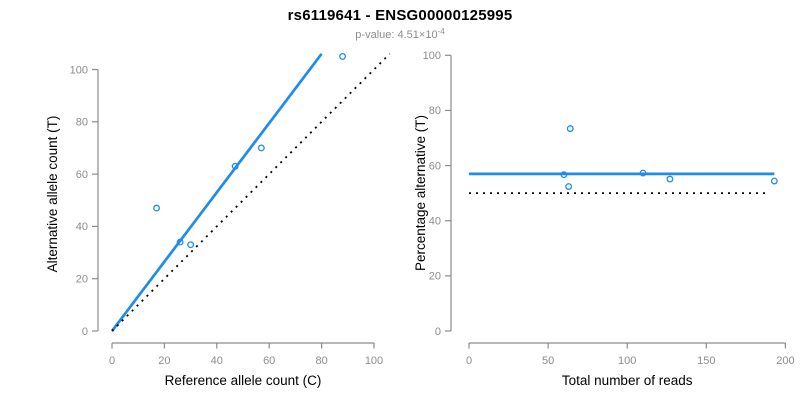 The height and width of the screenshot is (400, 800). I want to click on pvalue-exponent: -4, so click(441, 31).